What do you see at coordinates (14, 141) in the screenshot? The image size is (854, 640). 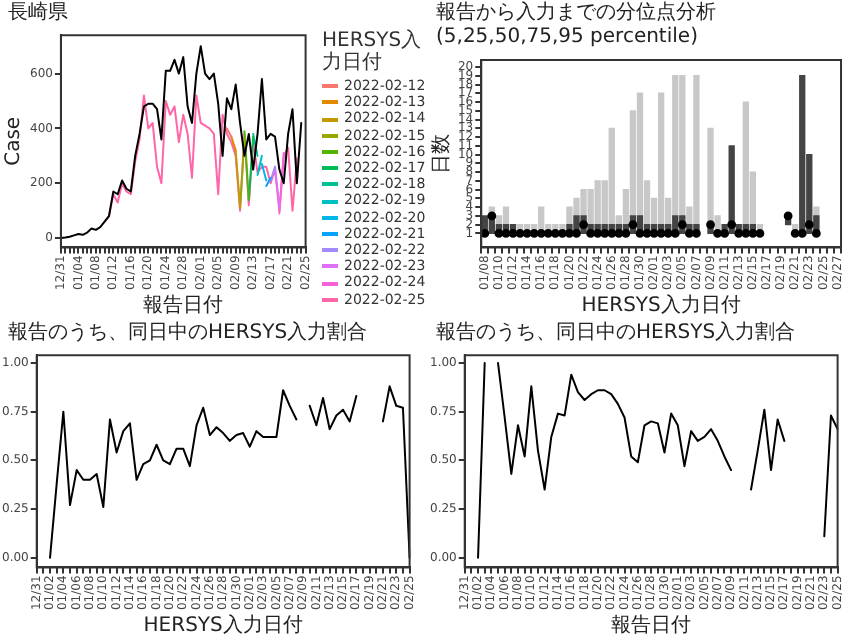 I see `y-axis-title: Case` at bounding box center [14, 141].